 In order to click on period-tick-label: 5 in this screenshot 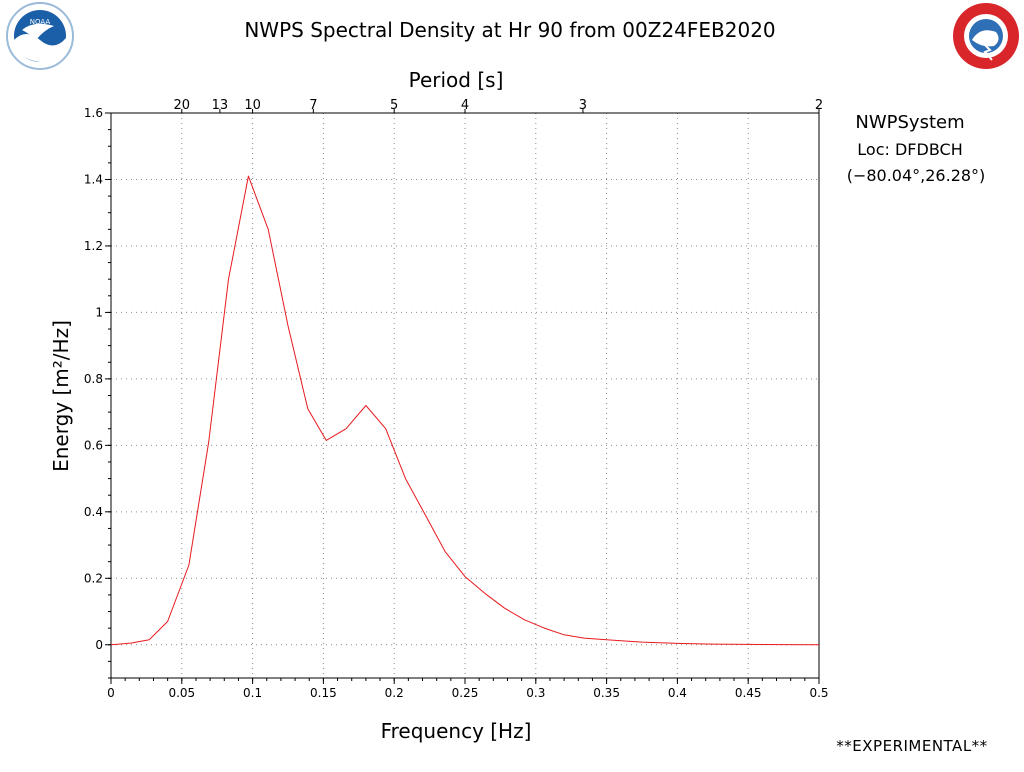, I will do `click(394, 105)`.